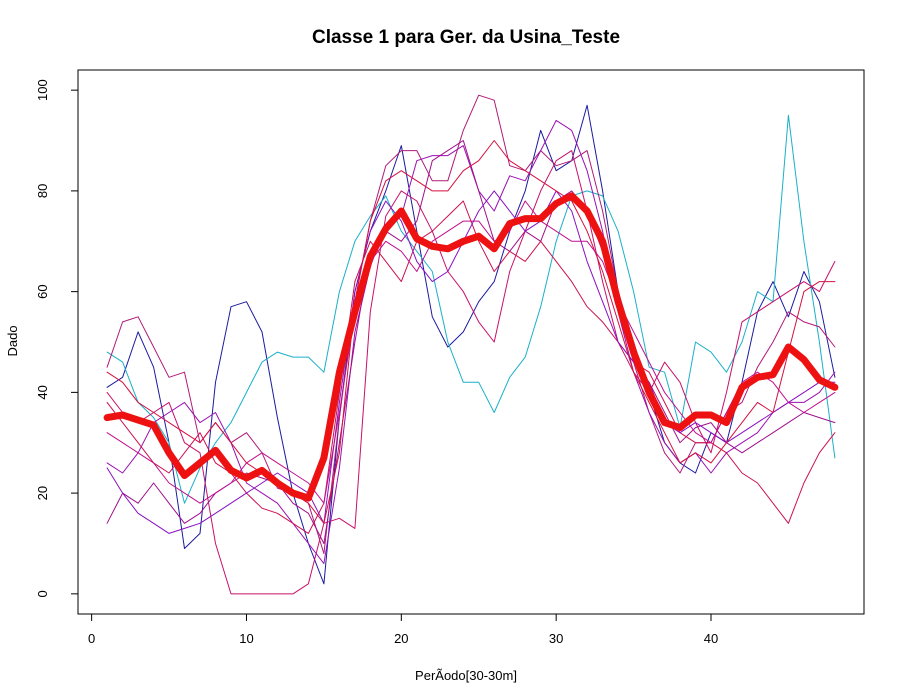 The image size is (900, 700). Describe the element at coordinates (42, 291) in the screenshot. I see `y-tick-label: 60` at that location.